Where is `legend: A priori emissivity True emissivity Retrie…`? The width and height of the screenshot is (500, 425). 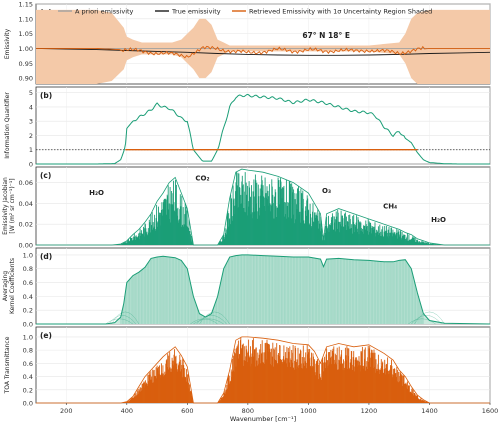
legend: A priori emissivity True emissivity Retrie… is located at coordinates (245, 12).